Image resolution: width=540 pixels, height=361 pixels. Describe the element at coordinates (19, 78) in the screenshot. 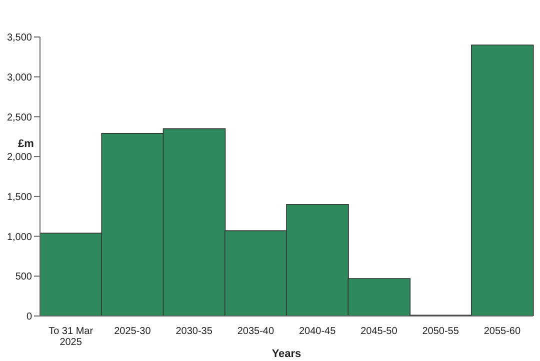

I see `y-tick-label: 3,000` at that location.